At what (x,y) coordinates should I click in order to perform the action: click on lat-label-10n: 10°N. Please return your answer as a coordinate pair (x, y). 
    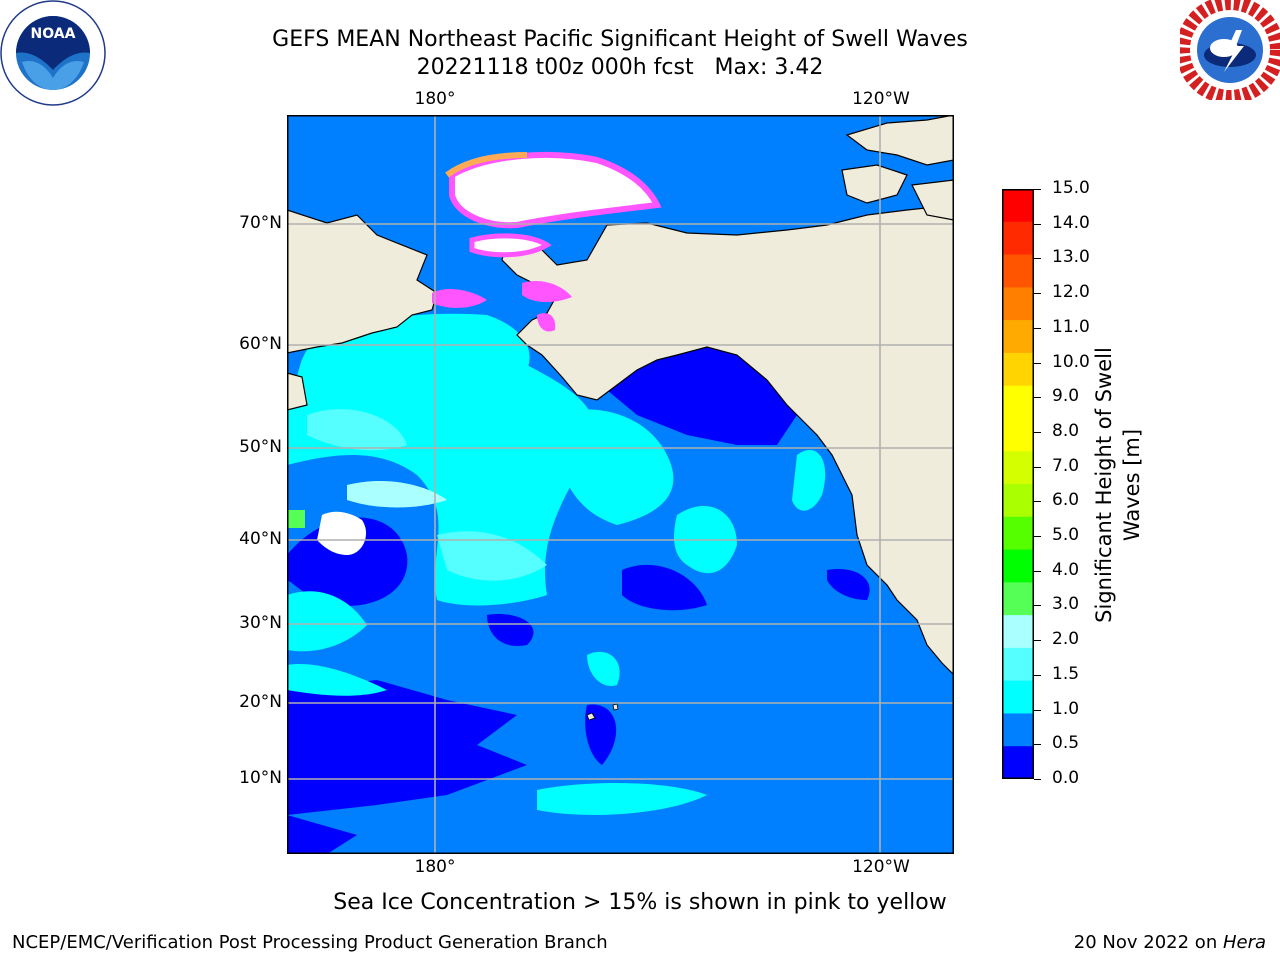
    Looking at the image, I should click on (260, 778).